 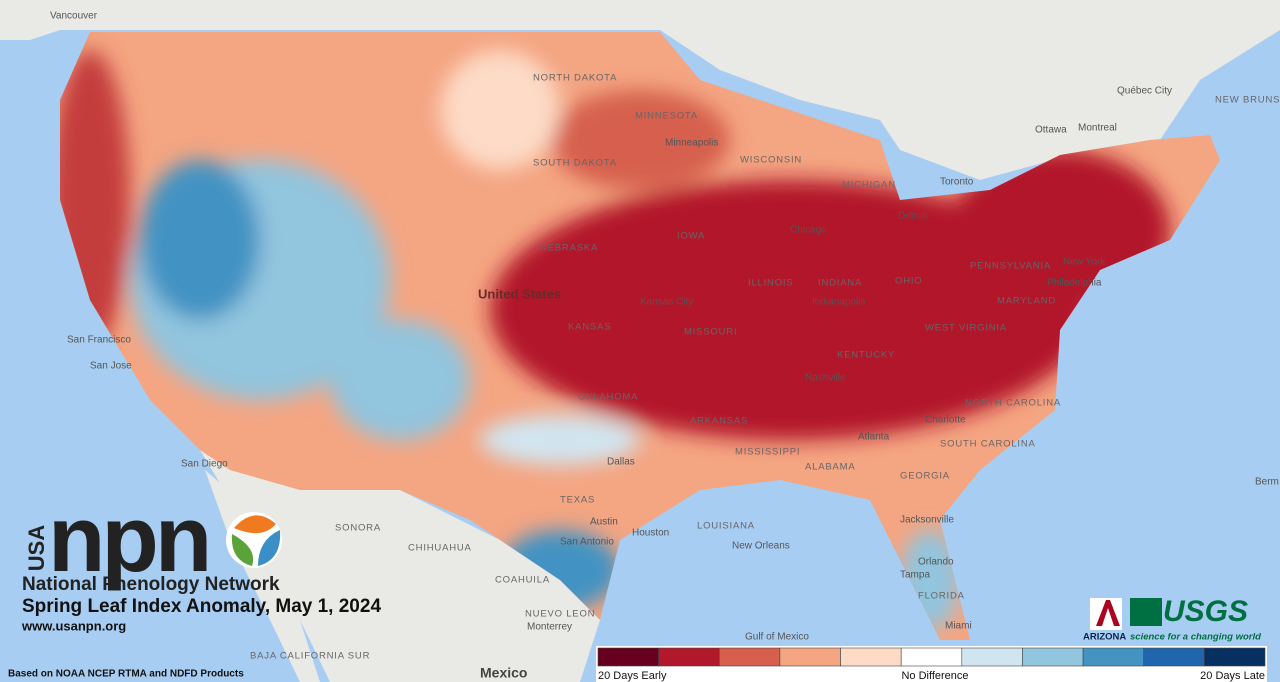 I want to click on map-label: Chicago, so click(x=808, y=230).